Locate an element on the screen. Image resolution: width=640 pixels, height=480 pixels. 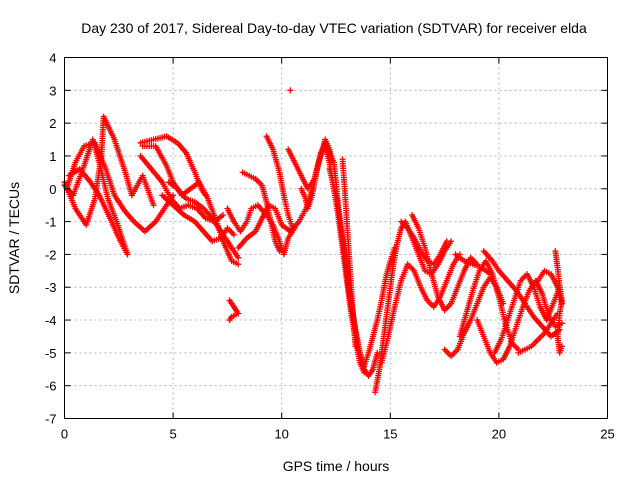
y-tick-label: 4 is located at coordinates (52, 58).